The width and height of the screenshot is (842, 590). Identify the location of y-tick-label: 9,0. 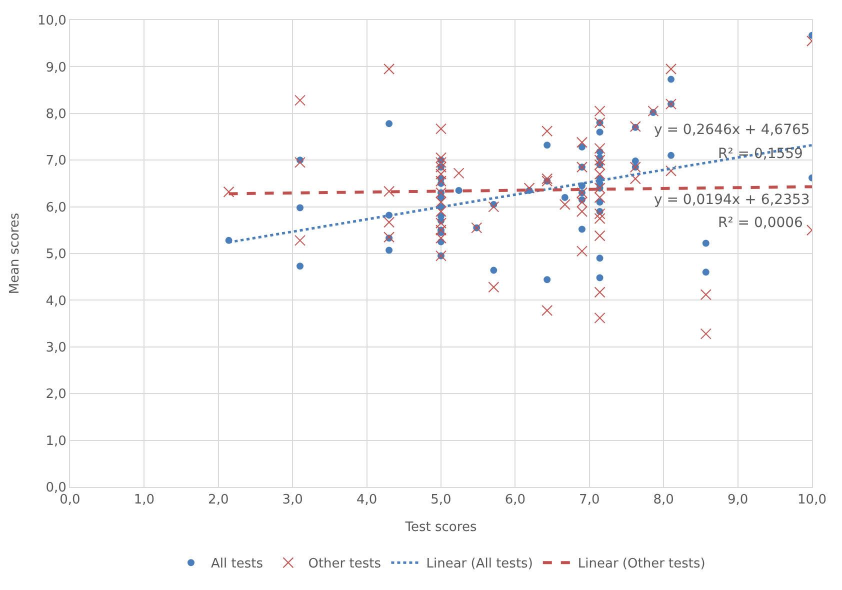
(56, 68).